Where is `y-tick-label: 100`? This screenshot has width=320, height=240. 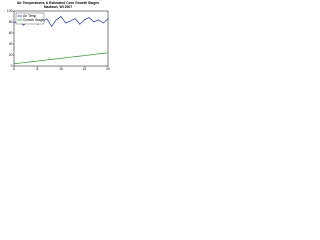
y-tick-label: 100 is located at coordinates (10, 11).